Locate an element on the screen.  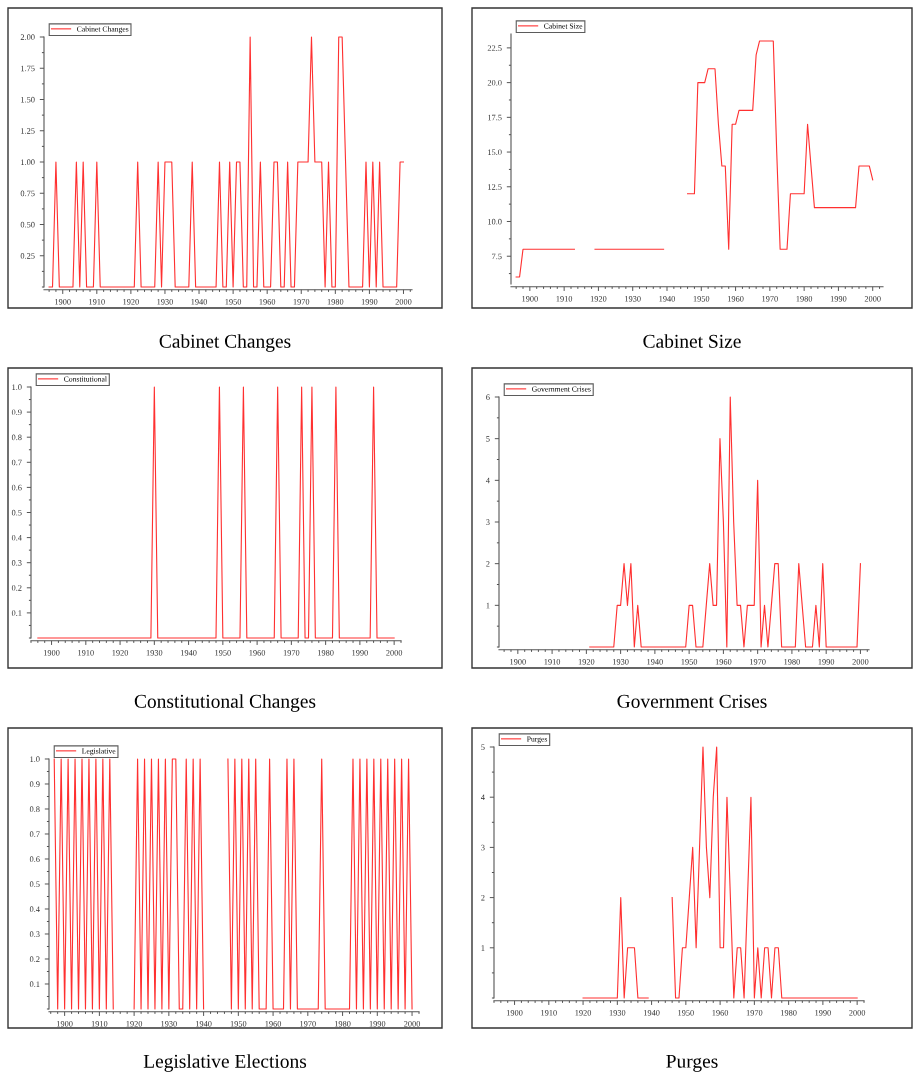
y-tick-label: 0.6 is located at coordinates (16, 487).